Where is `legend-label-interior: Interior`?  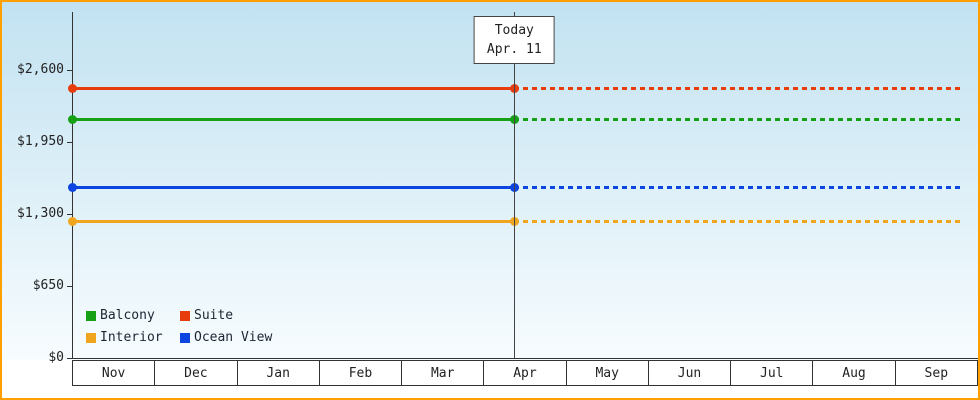 legend-label-interior: Interior is located at coordinates (131, 337).